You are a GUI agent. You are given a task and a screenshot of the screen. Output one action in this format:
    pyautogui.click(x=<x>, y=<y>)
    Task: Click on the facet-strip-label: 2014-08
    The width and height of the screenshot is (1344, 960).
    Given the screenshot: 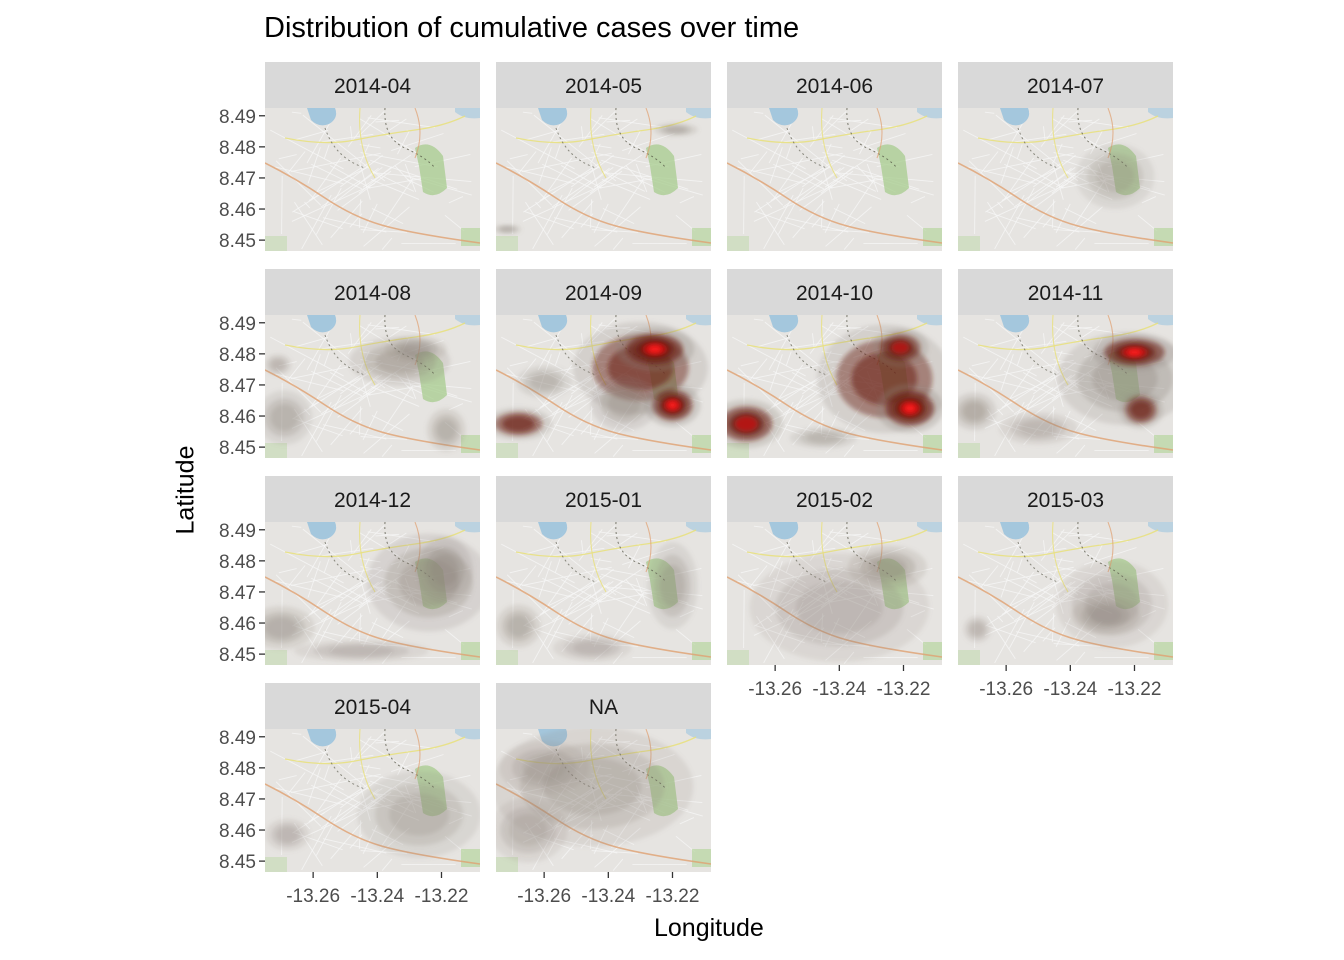 What is the action you would take?
    pyautogui.click(x=372, y=293)
    